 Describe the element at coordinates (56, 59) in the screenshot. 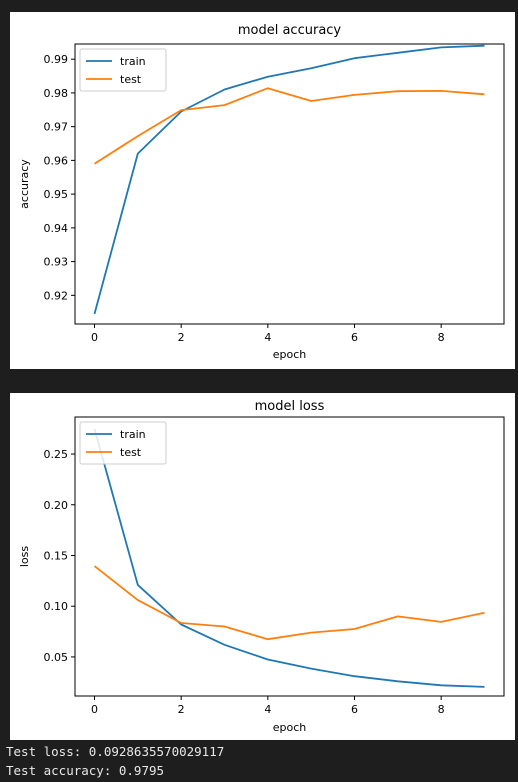

I see `y-tick-label: 0.99` at that location.